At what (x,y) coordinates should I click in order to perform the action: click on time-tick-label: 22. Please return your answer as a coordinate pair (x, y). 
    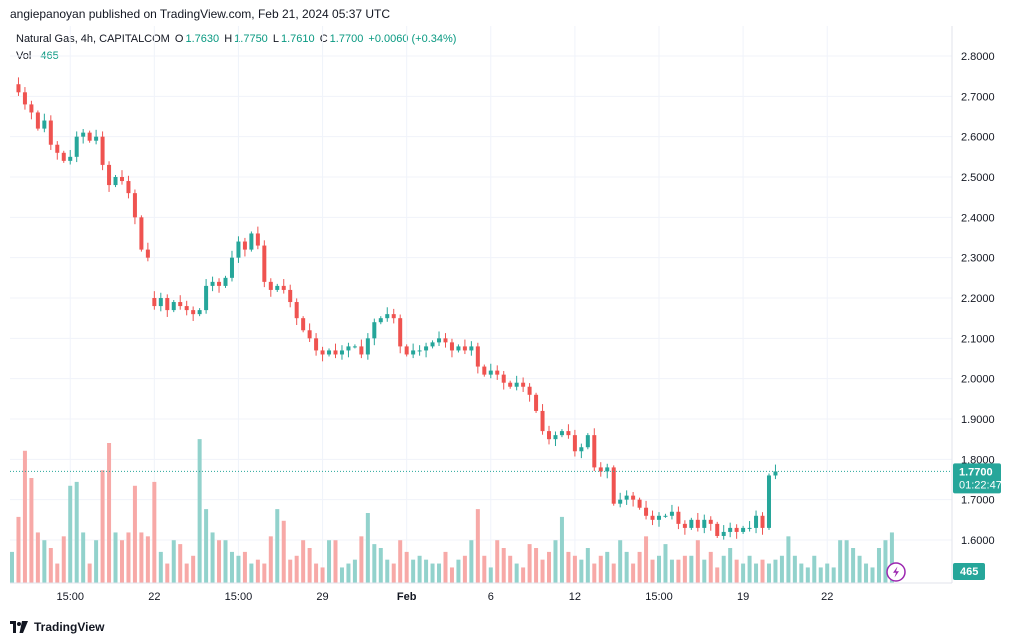
    Looking at the image, I should click on (154, 597).